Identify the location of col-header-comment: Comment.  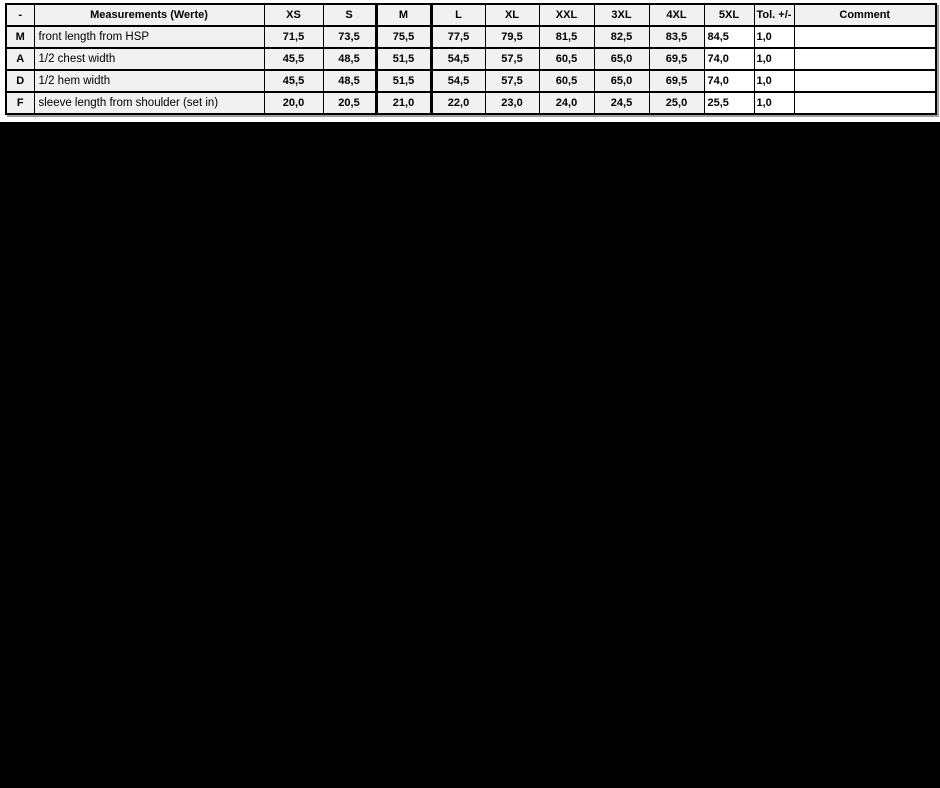
(865, 15).